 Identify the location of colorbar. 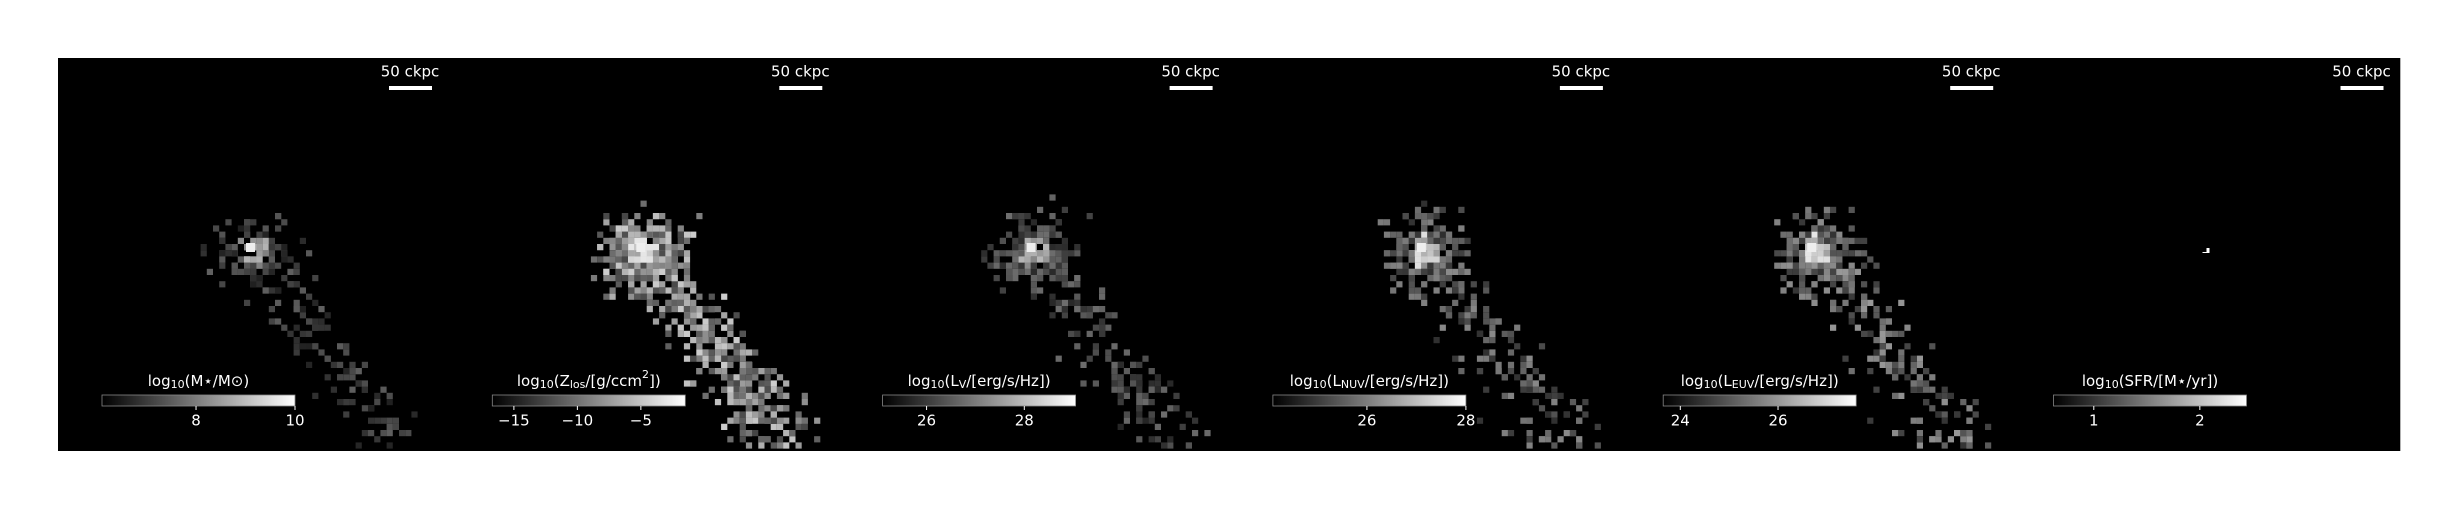
(588, 400).